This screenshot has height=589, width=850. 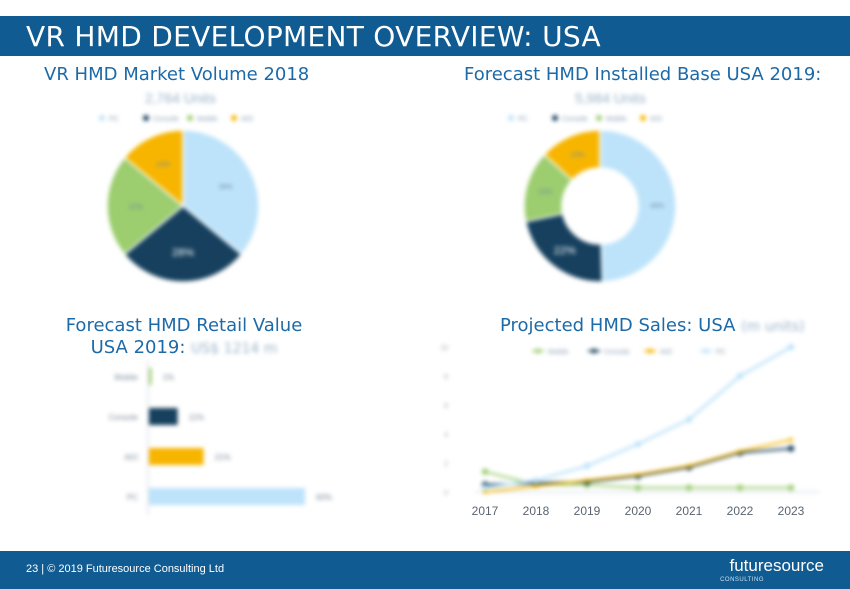 I want to click on sales-point-mobile-2017, so click(x=485, y=471).